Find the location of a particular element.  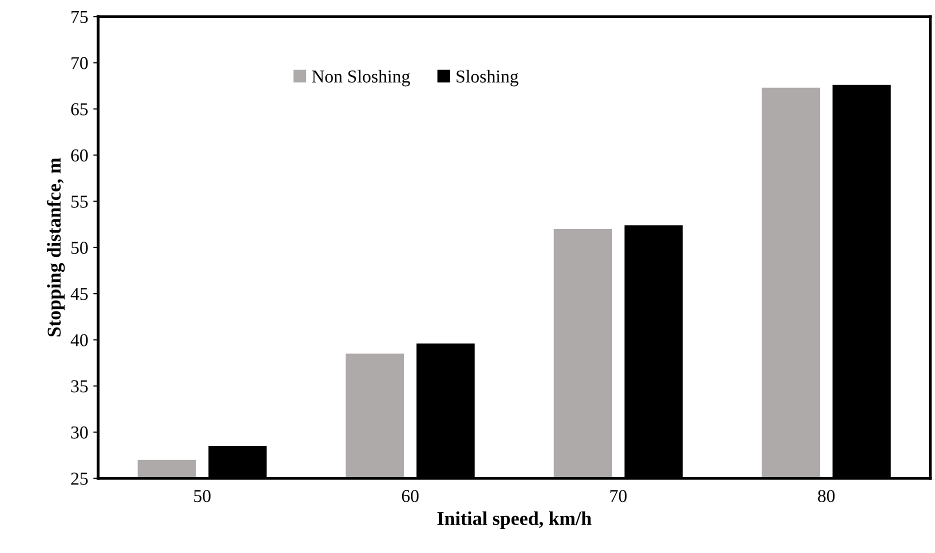

y-tick-label: 45 is located at coordinates (79, 294).